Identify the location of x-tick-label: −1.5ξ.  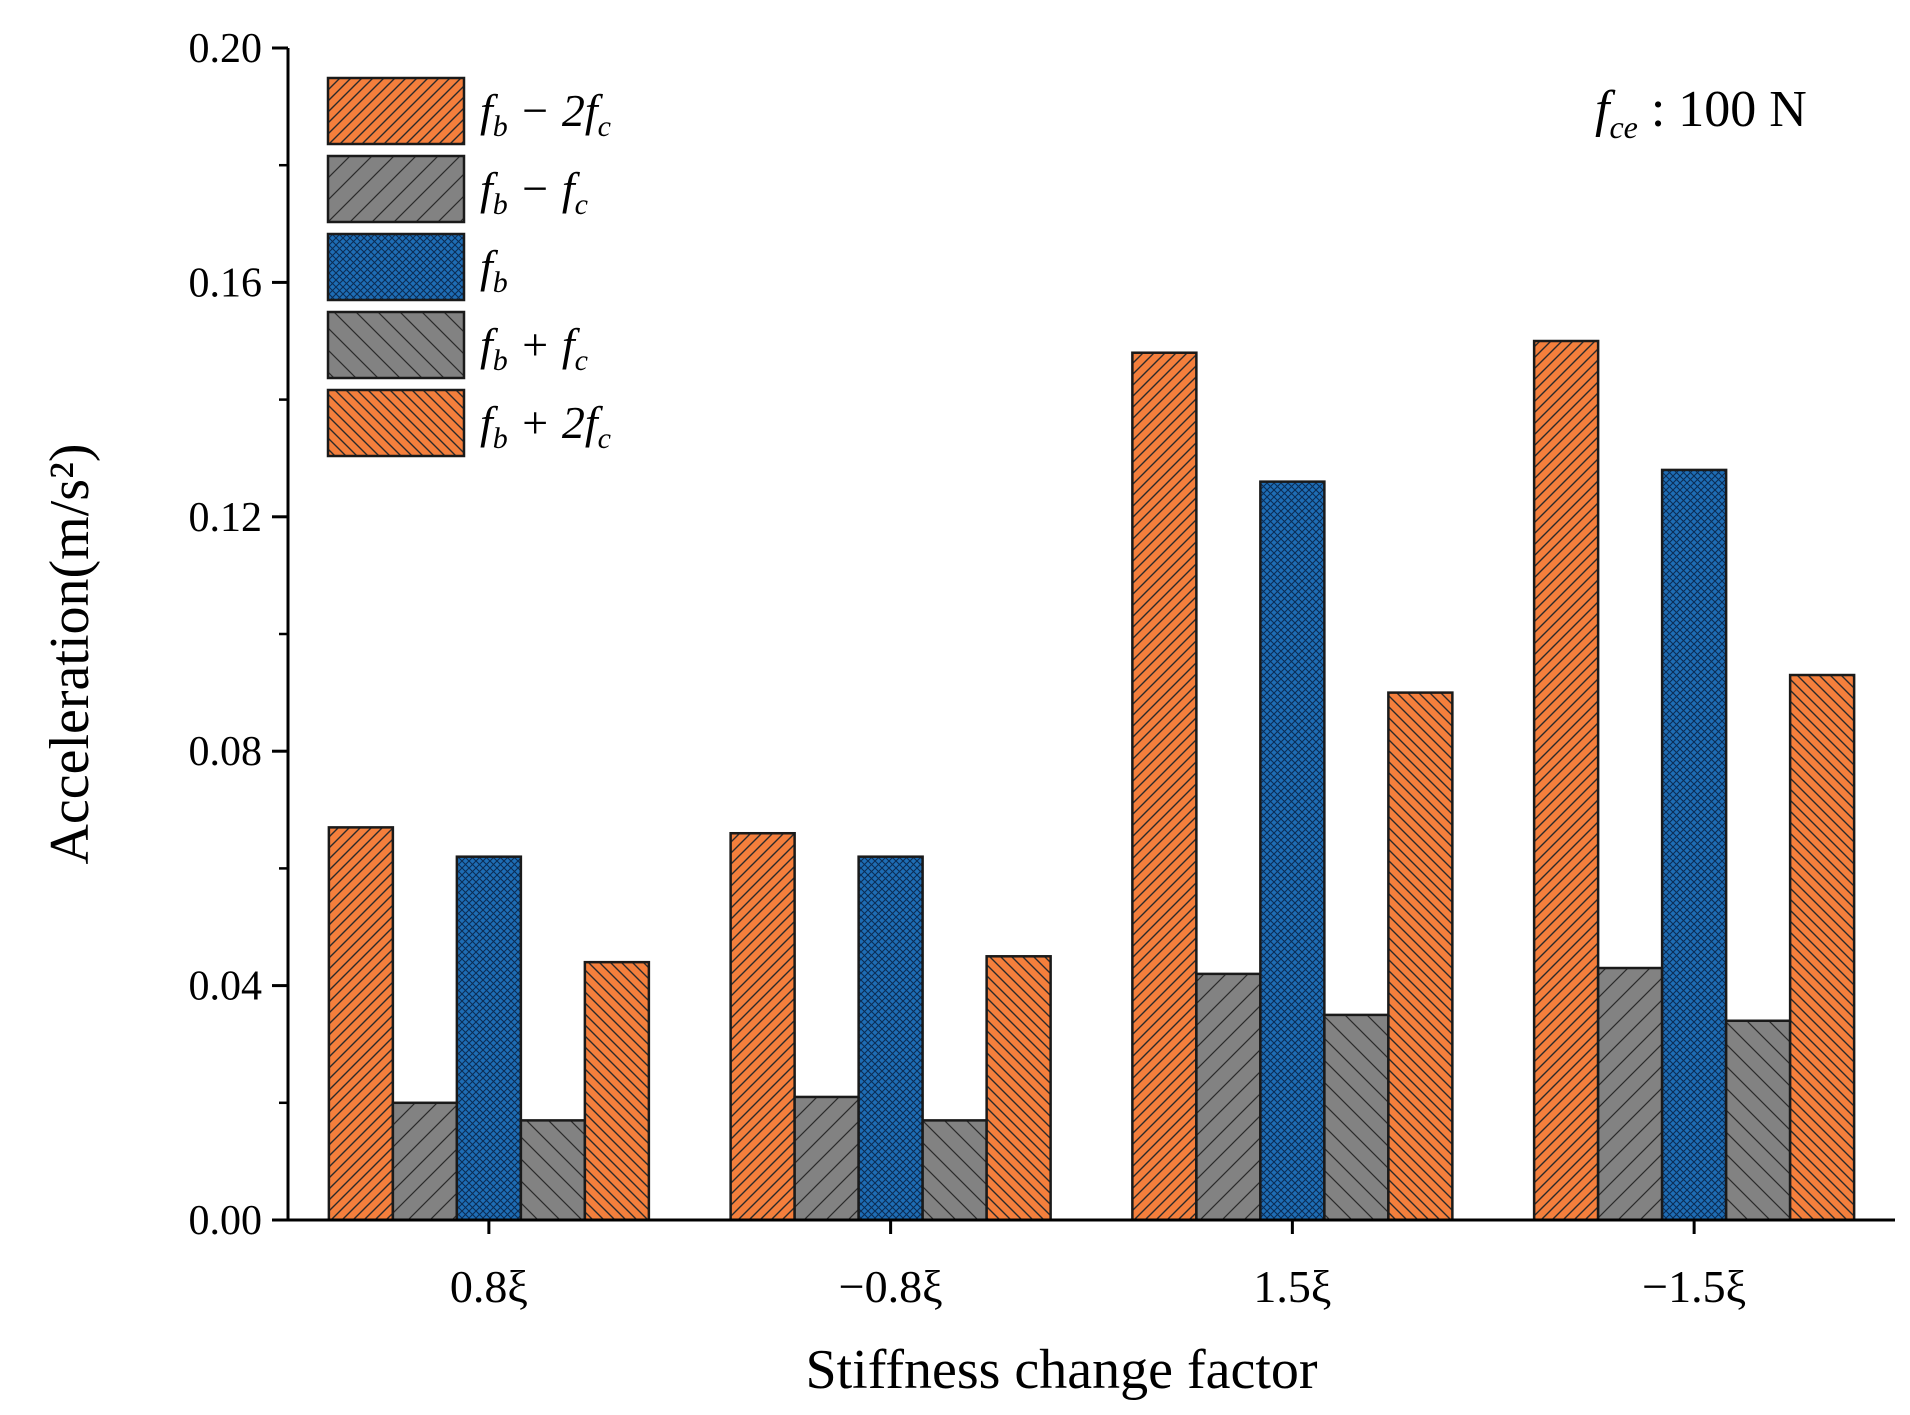
(1694, 1286).